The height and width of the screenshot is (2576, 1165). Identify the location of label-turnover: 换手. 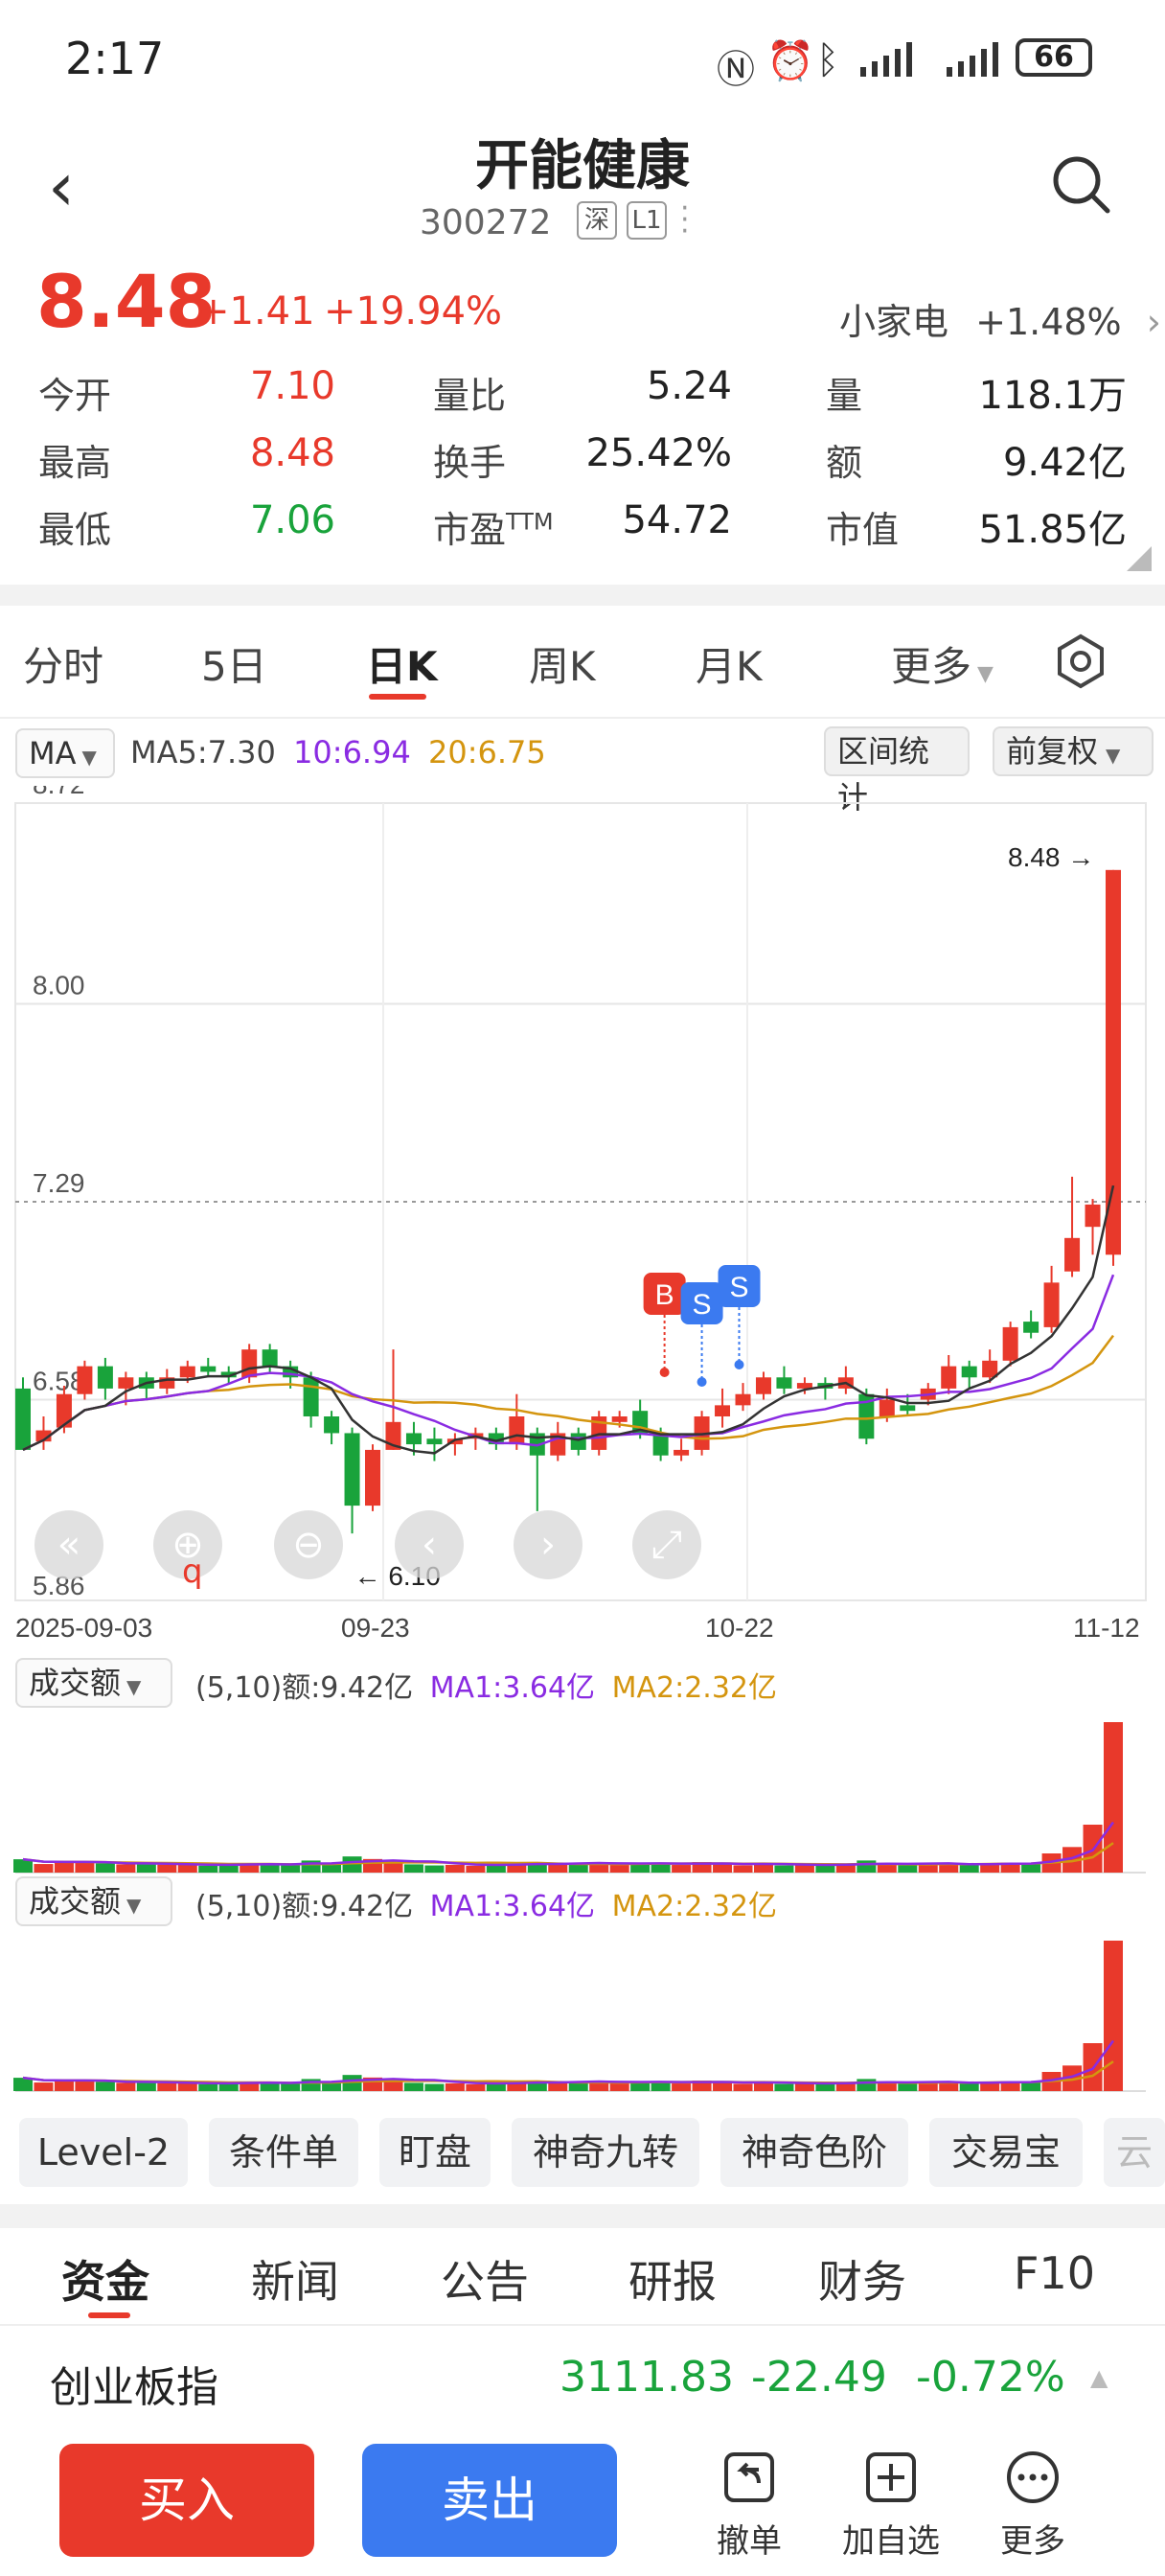
(470, 463).